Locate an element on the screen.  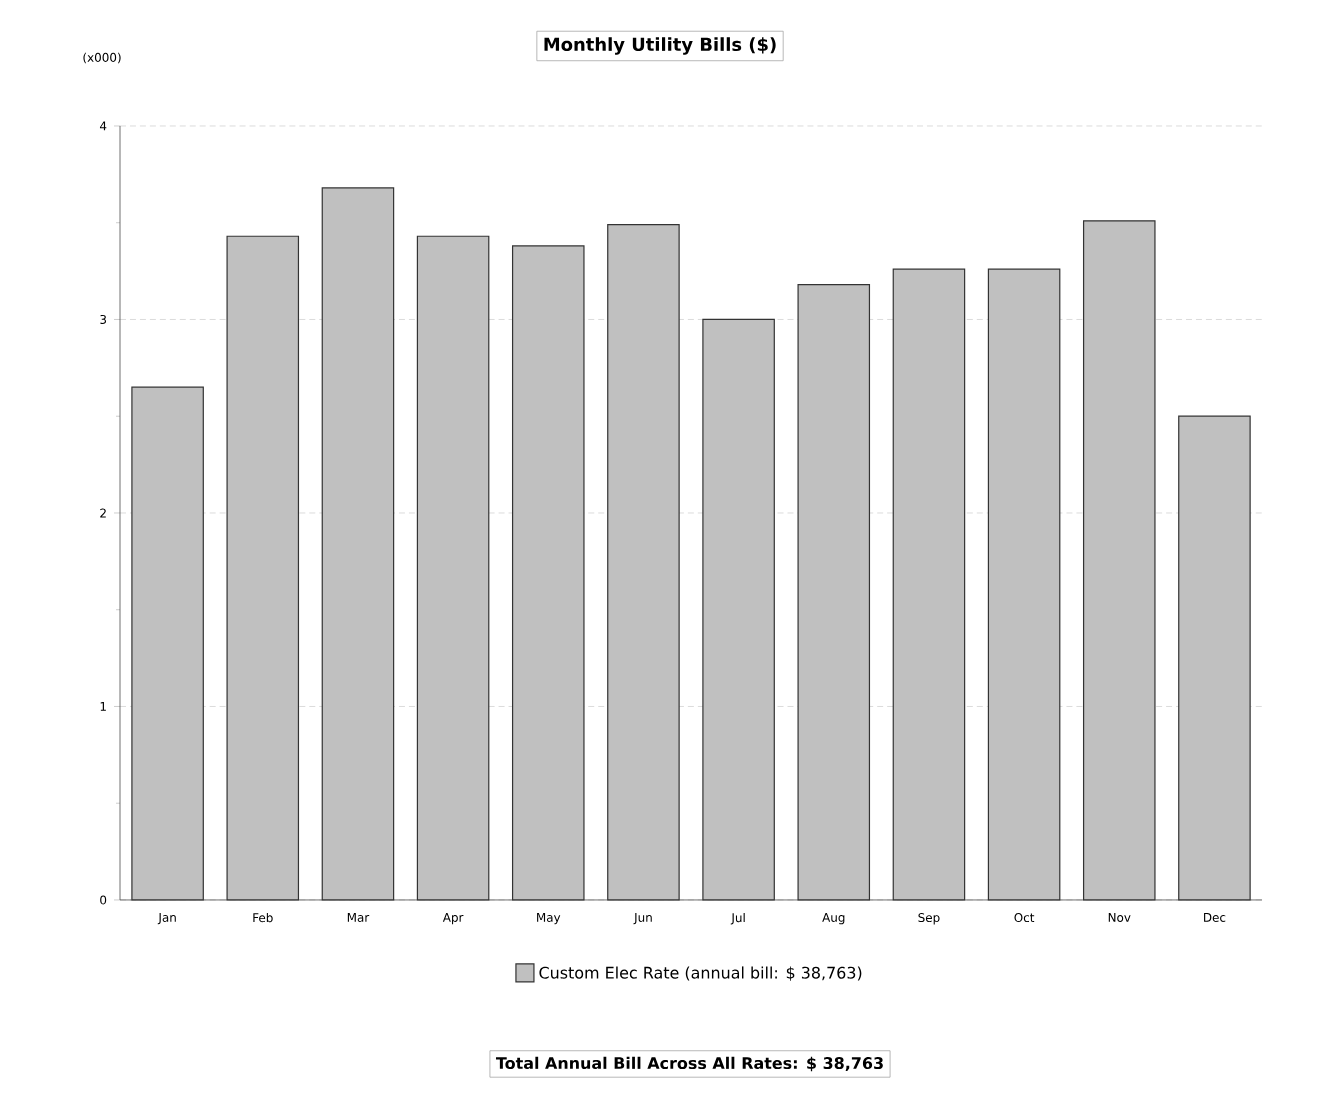
chart-title: Monthly Utility Bills ($) is located at coordinates (660, 46).